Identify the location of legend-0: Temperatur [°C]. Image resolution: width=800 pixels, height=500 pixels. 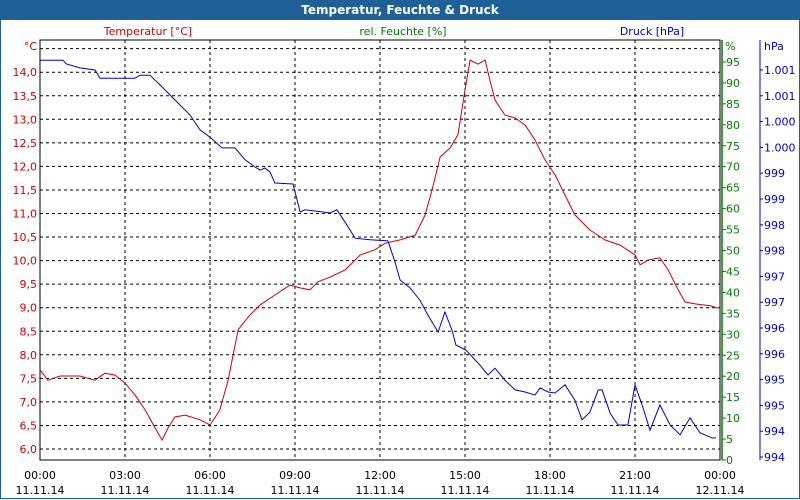
(147, 31).